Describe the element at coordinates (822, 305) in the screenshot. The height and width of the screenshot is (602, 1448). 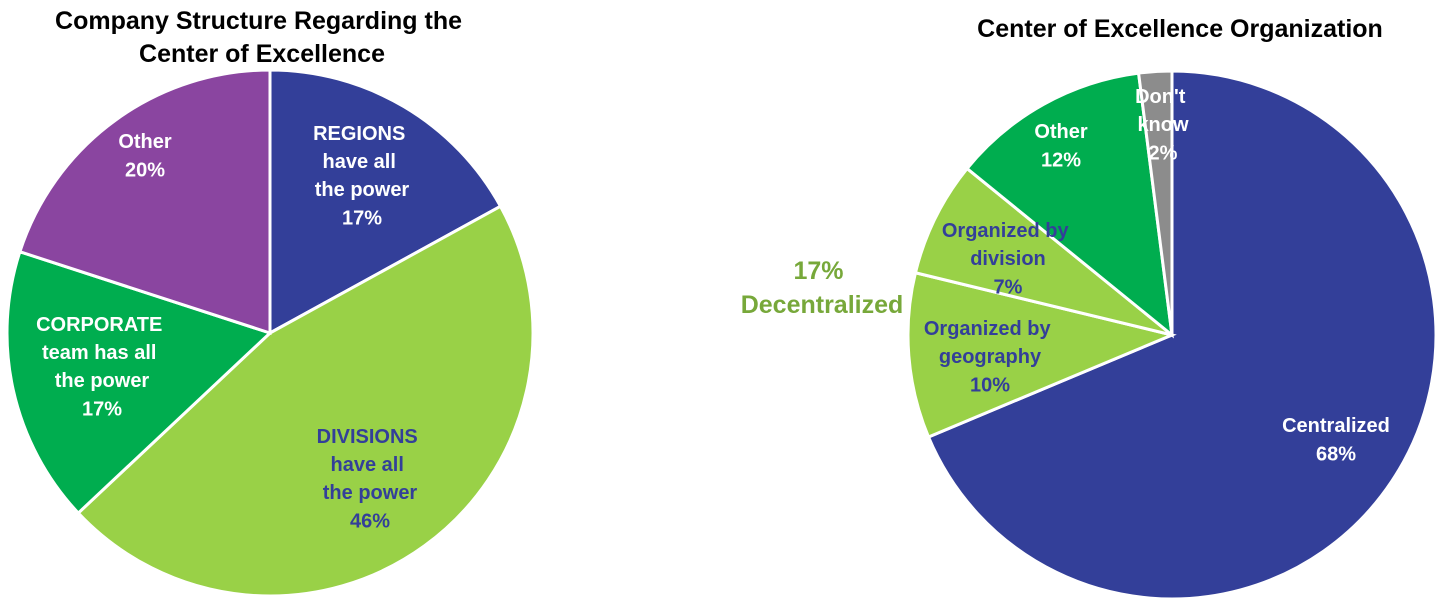
I see `text-line: Decentralized` at that location.